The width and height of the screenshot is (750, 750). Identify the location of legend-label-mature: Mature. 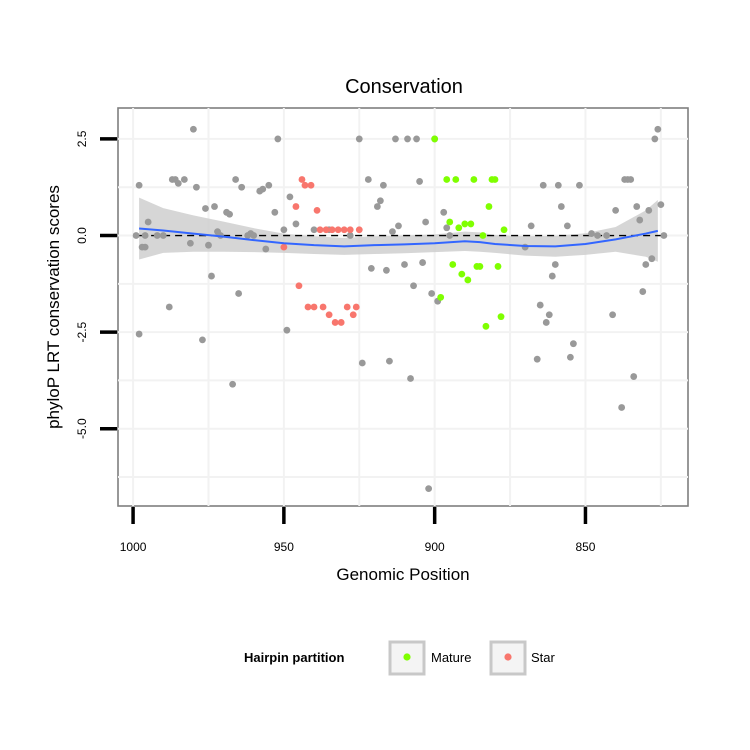
(451, 657).